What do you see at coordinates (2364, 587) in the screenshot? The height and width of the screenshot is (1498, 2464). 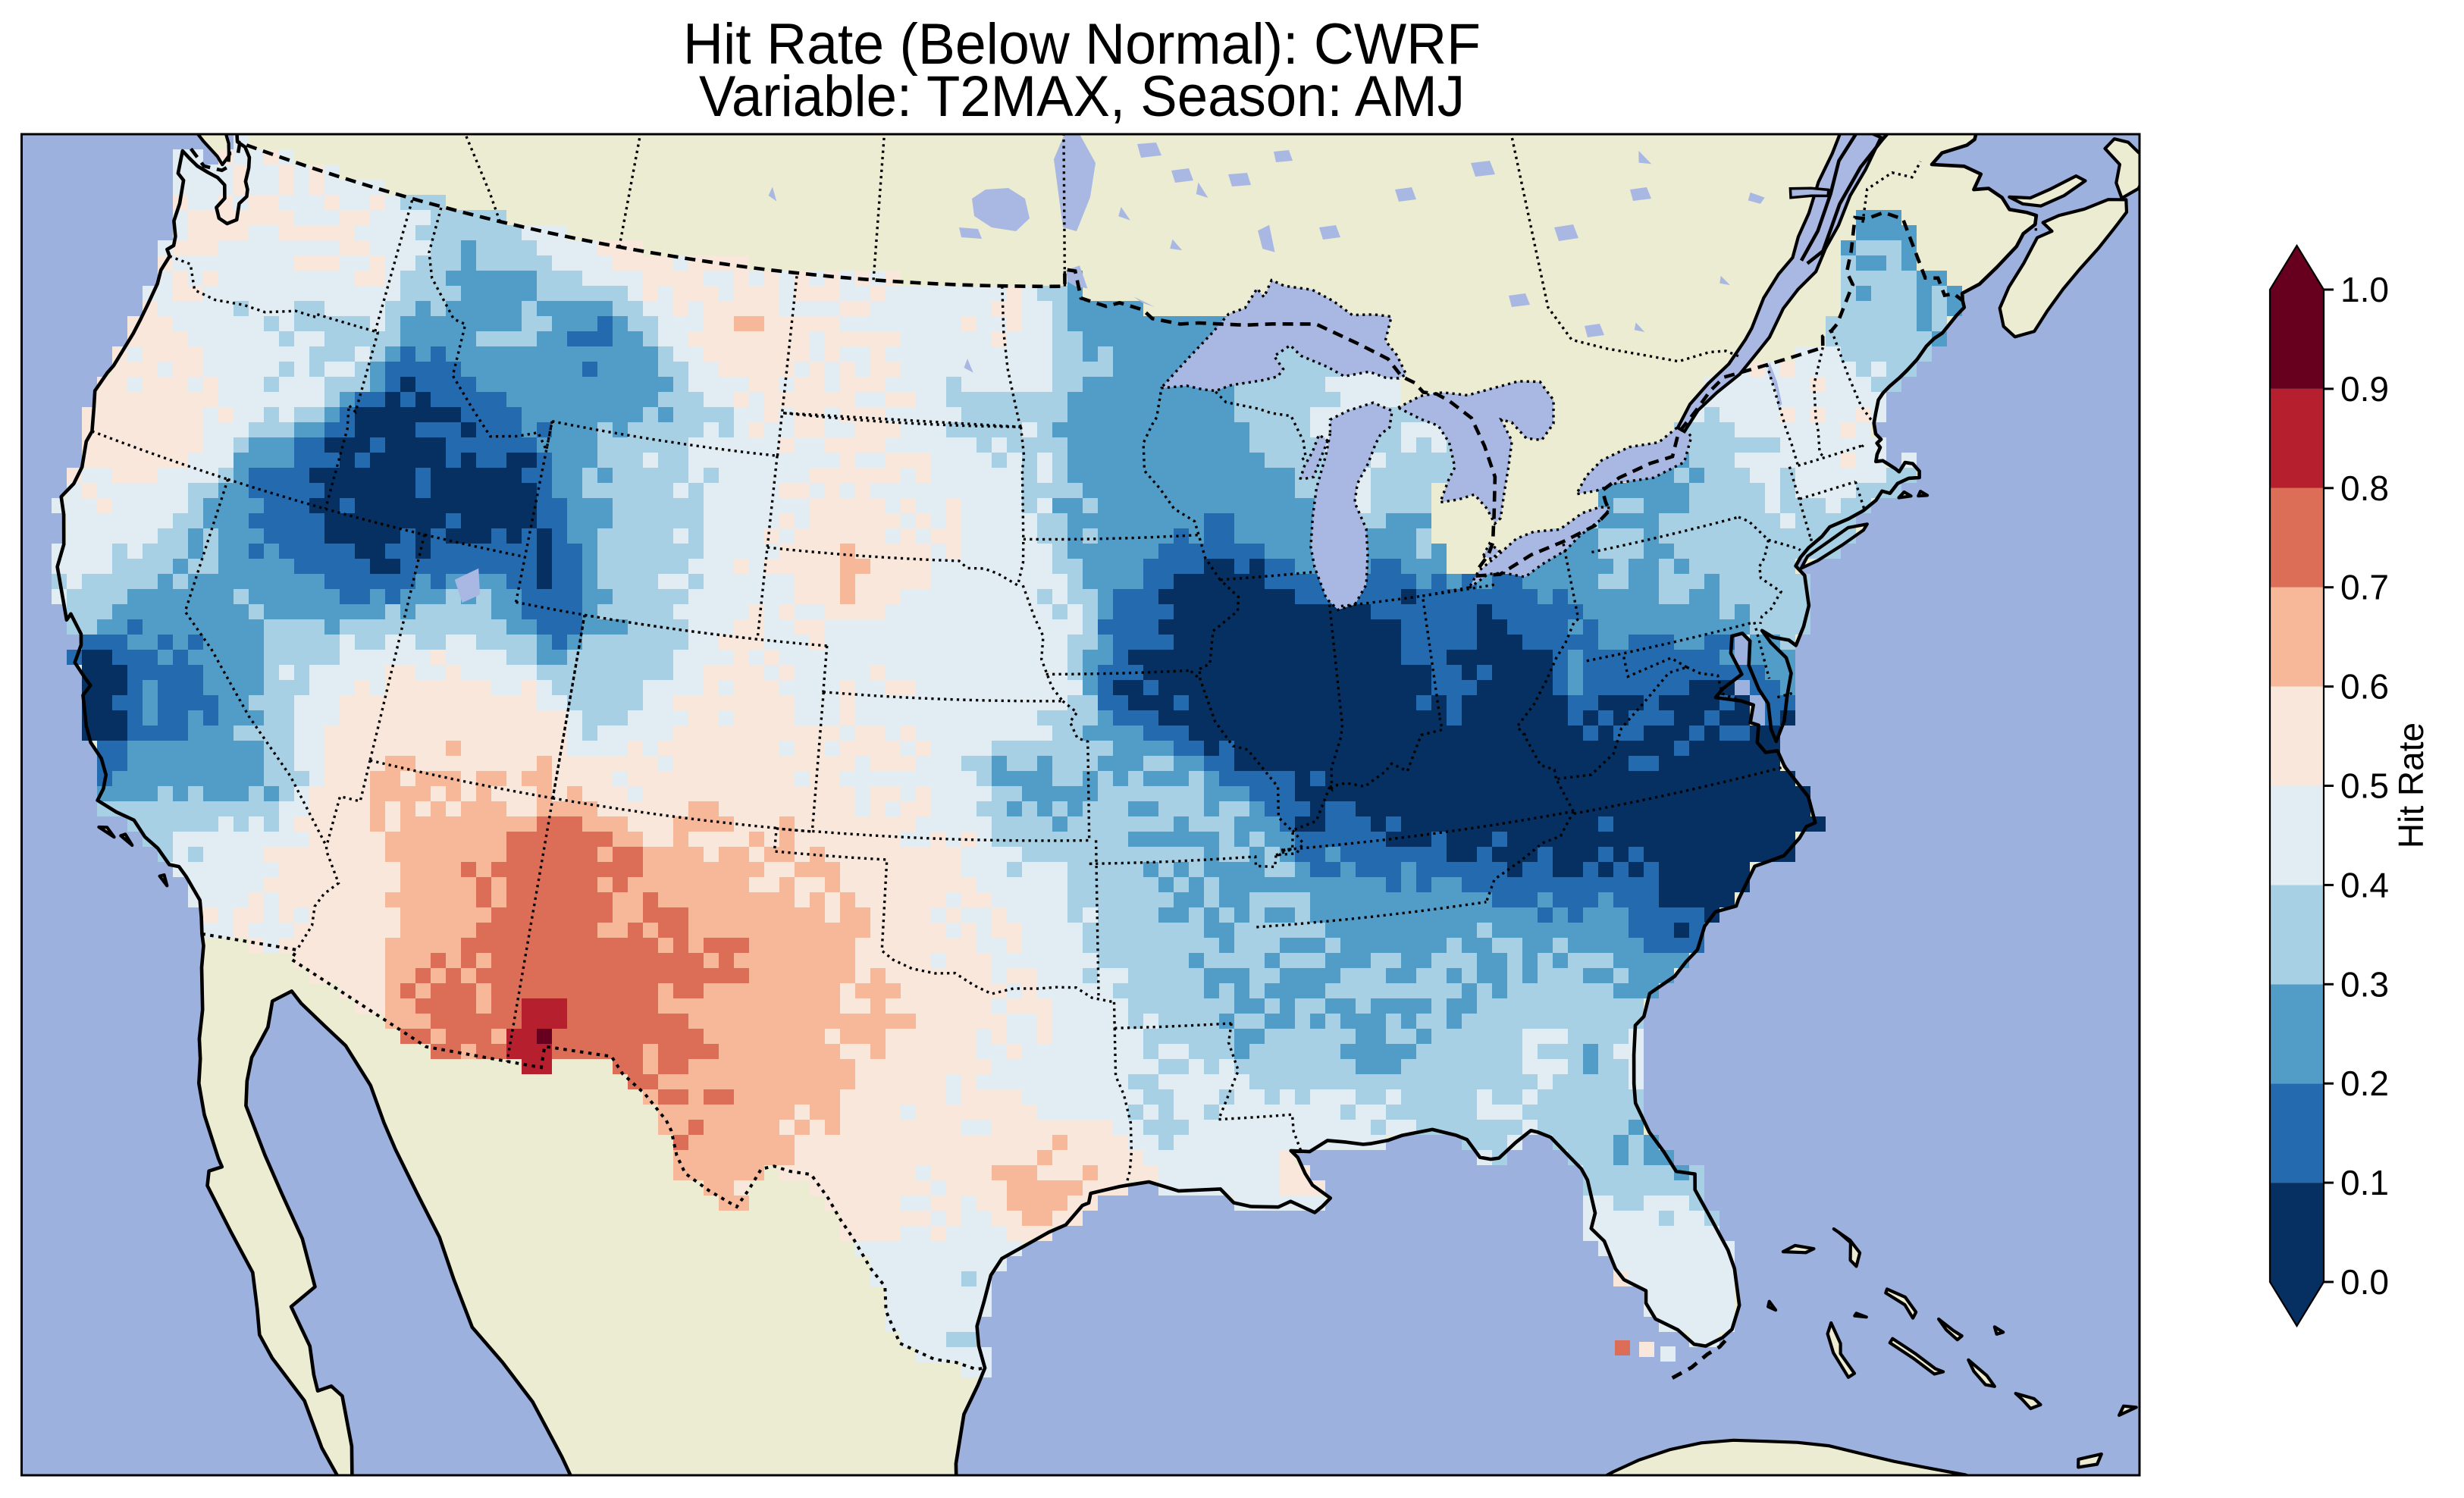 I see `svg-text: 0.7` at bounding box center [2364, 587].